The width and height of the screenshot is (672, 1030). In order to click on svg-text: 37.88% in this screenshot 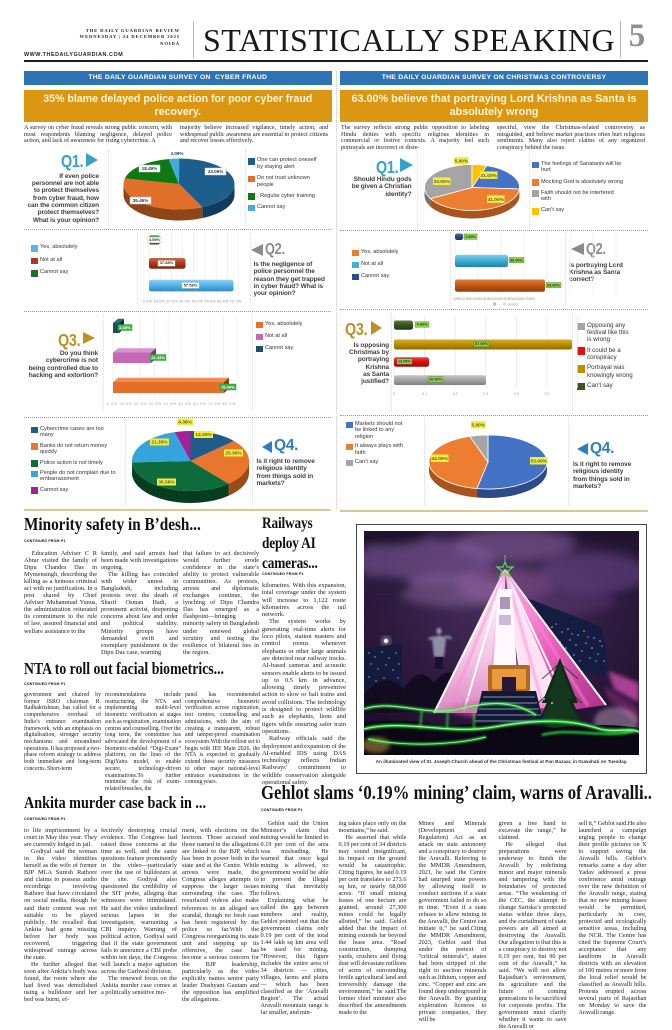, I will do `click(167, 262)`.